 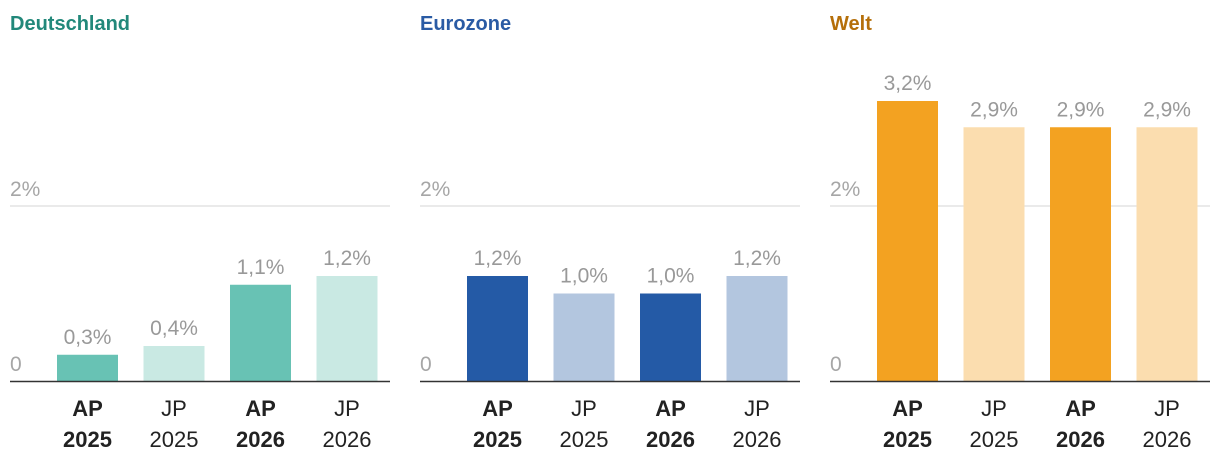 I want to click on data-label: 0,3%, so click(x=88, y=337).